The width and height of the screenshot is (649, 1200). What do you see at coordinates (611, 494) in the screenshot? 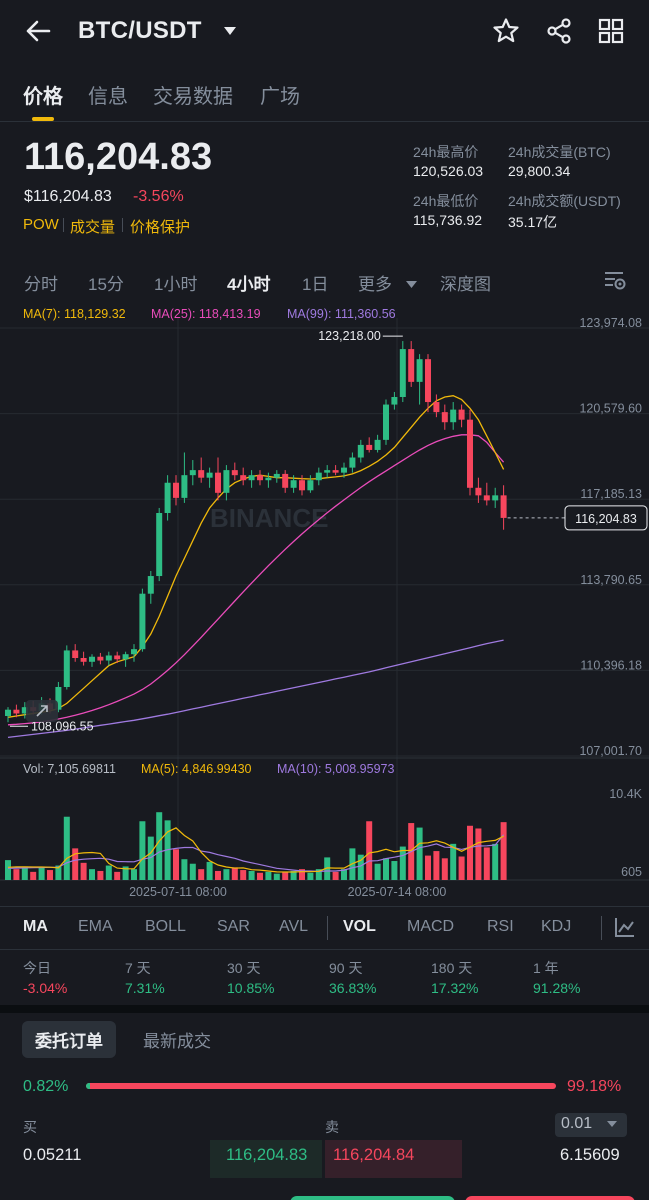
I see `price-axis-tick-label: 117,185.13` at bounding box center [611, 494].